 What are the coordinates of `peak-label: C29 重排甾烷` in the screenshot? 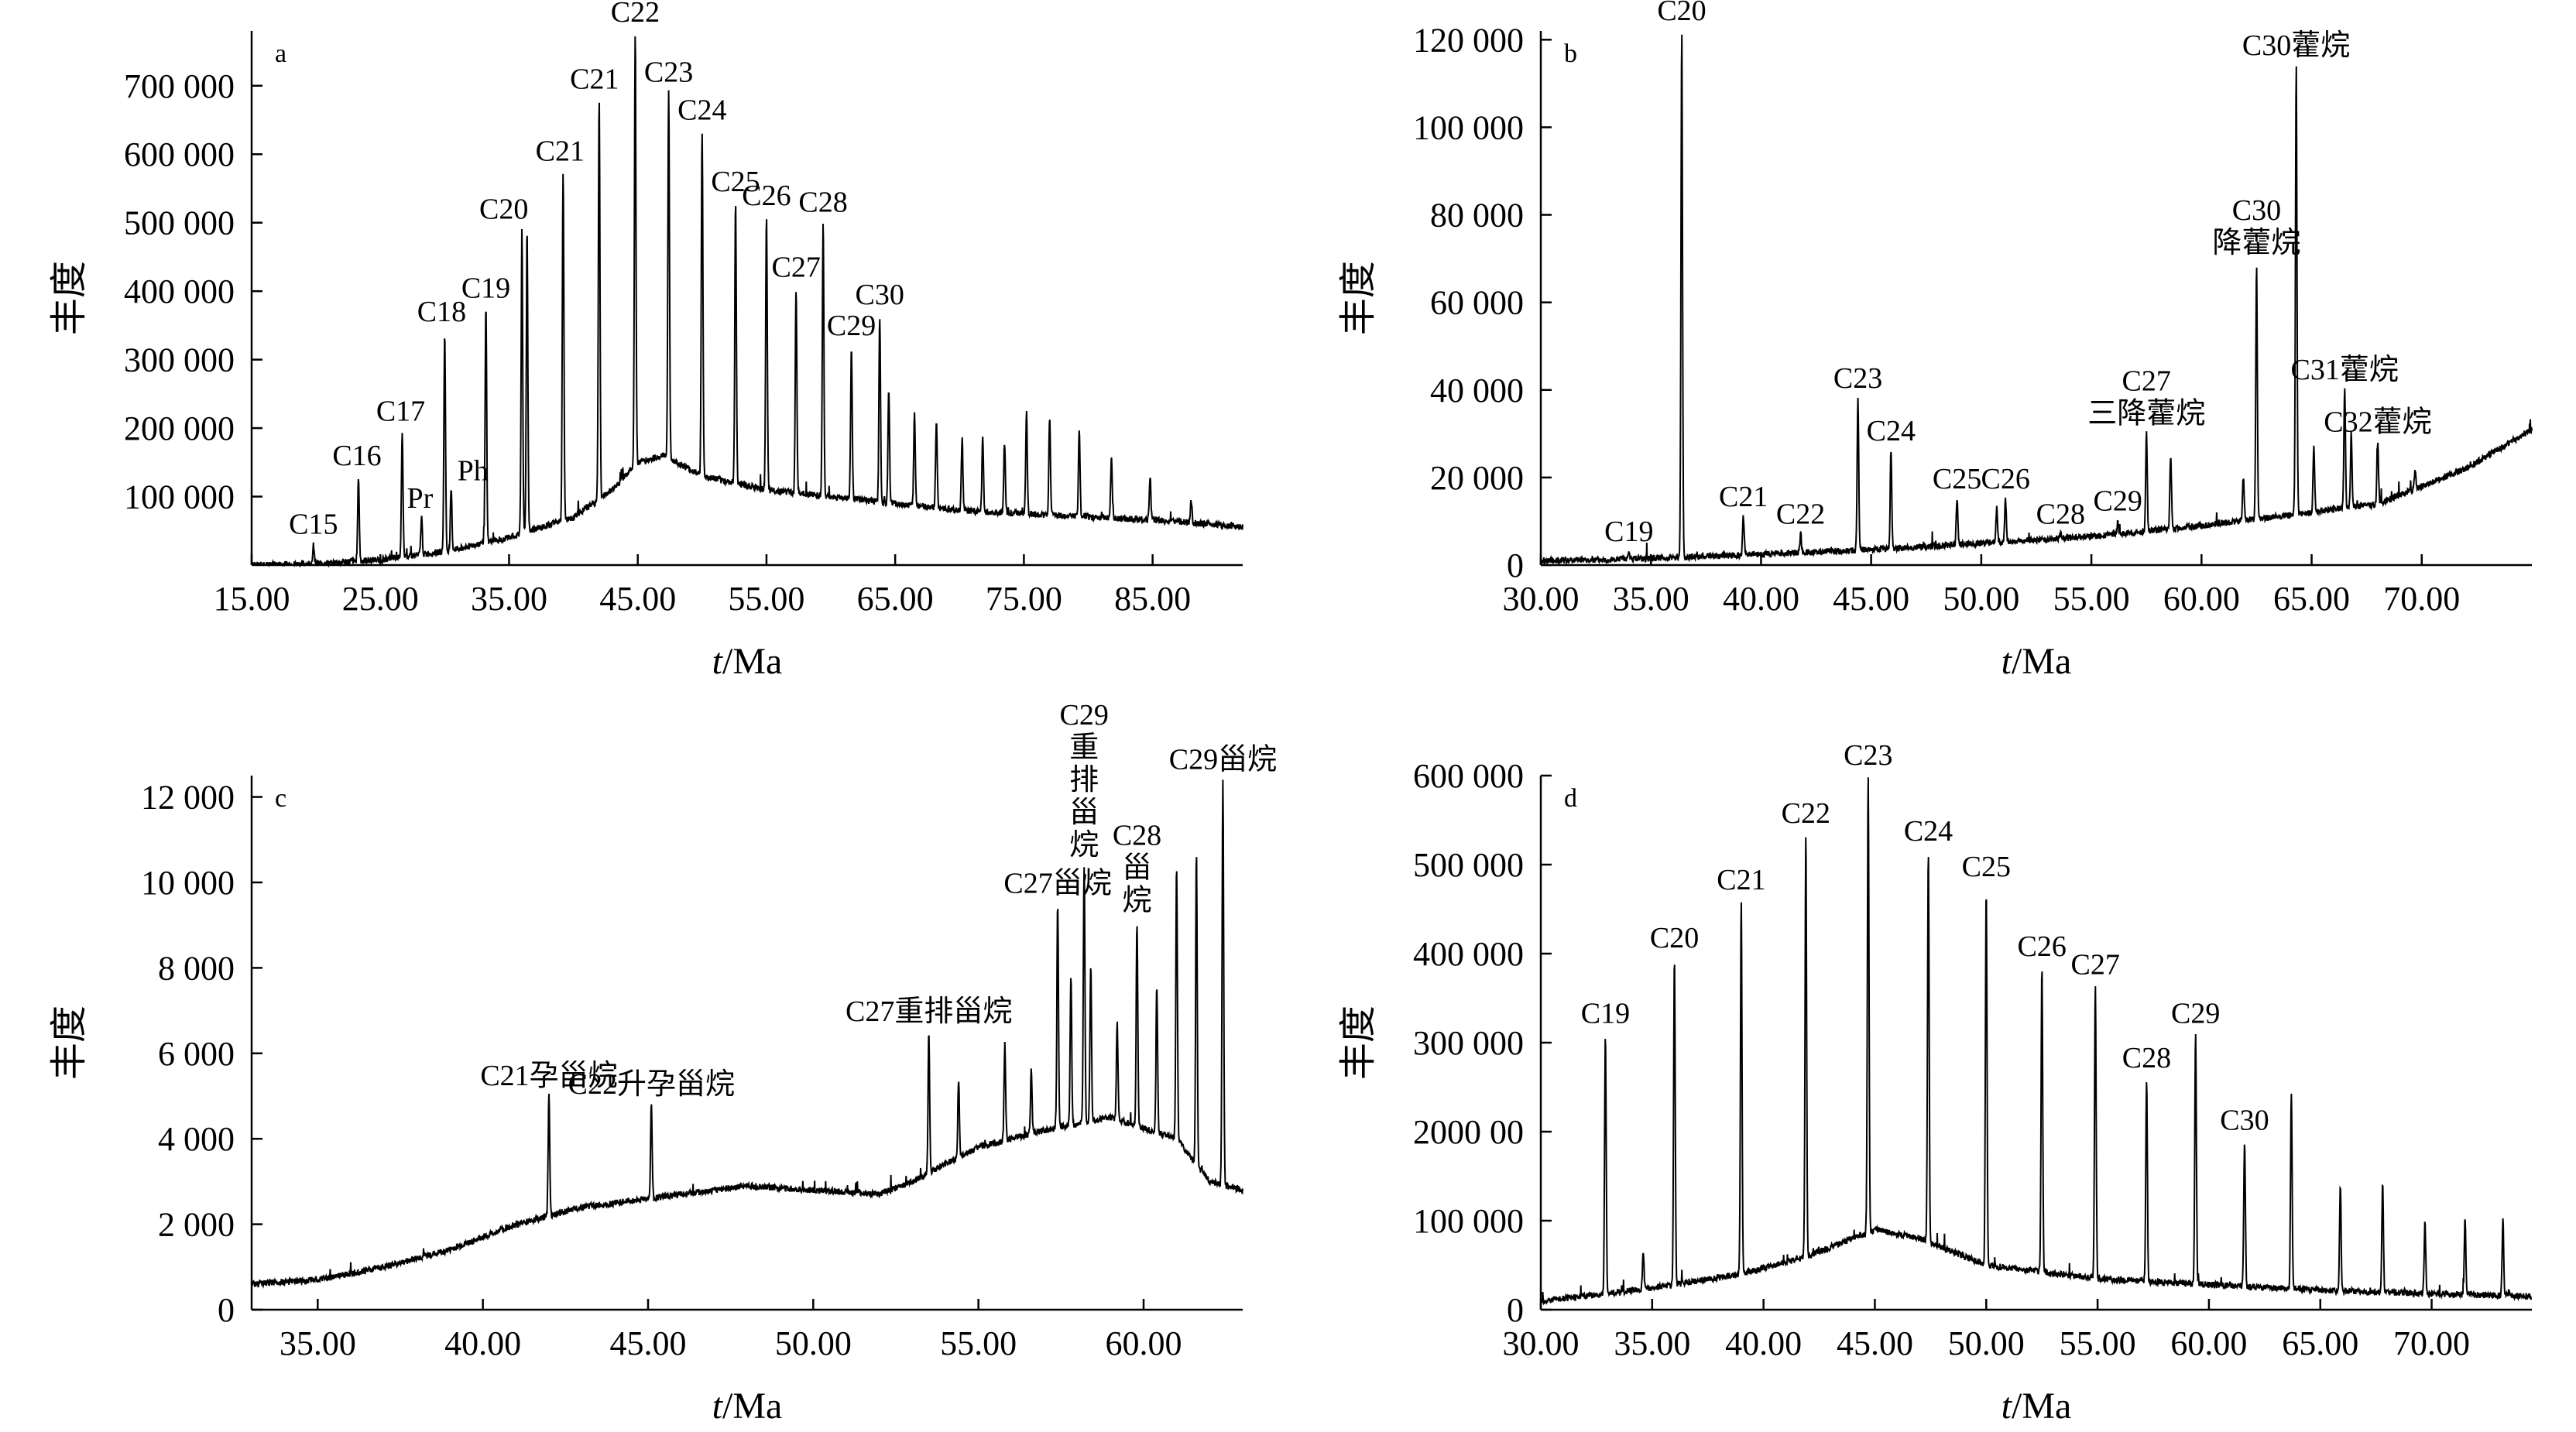 It's located at (1084, 780).